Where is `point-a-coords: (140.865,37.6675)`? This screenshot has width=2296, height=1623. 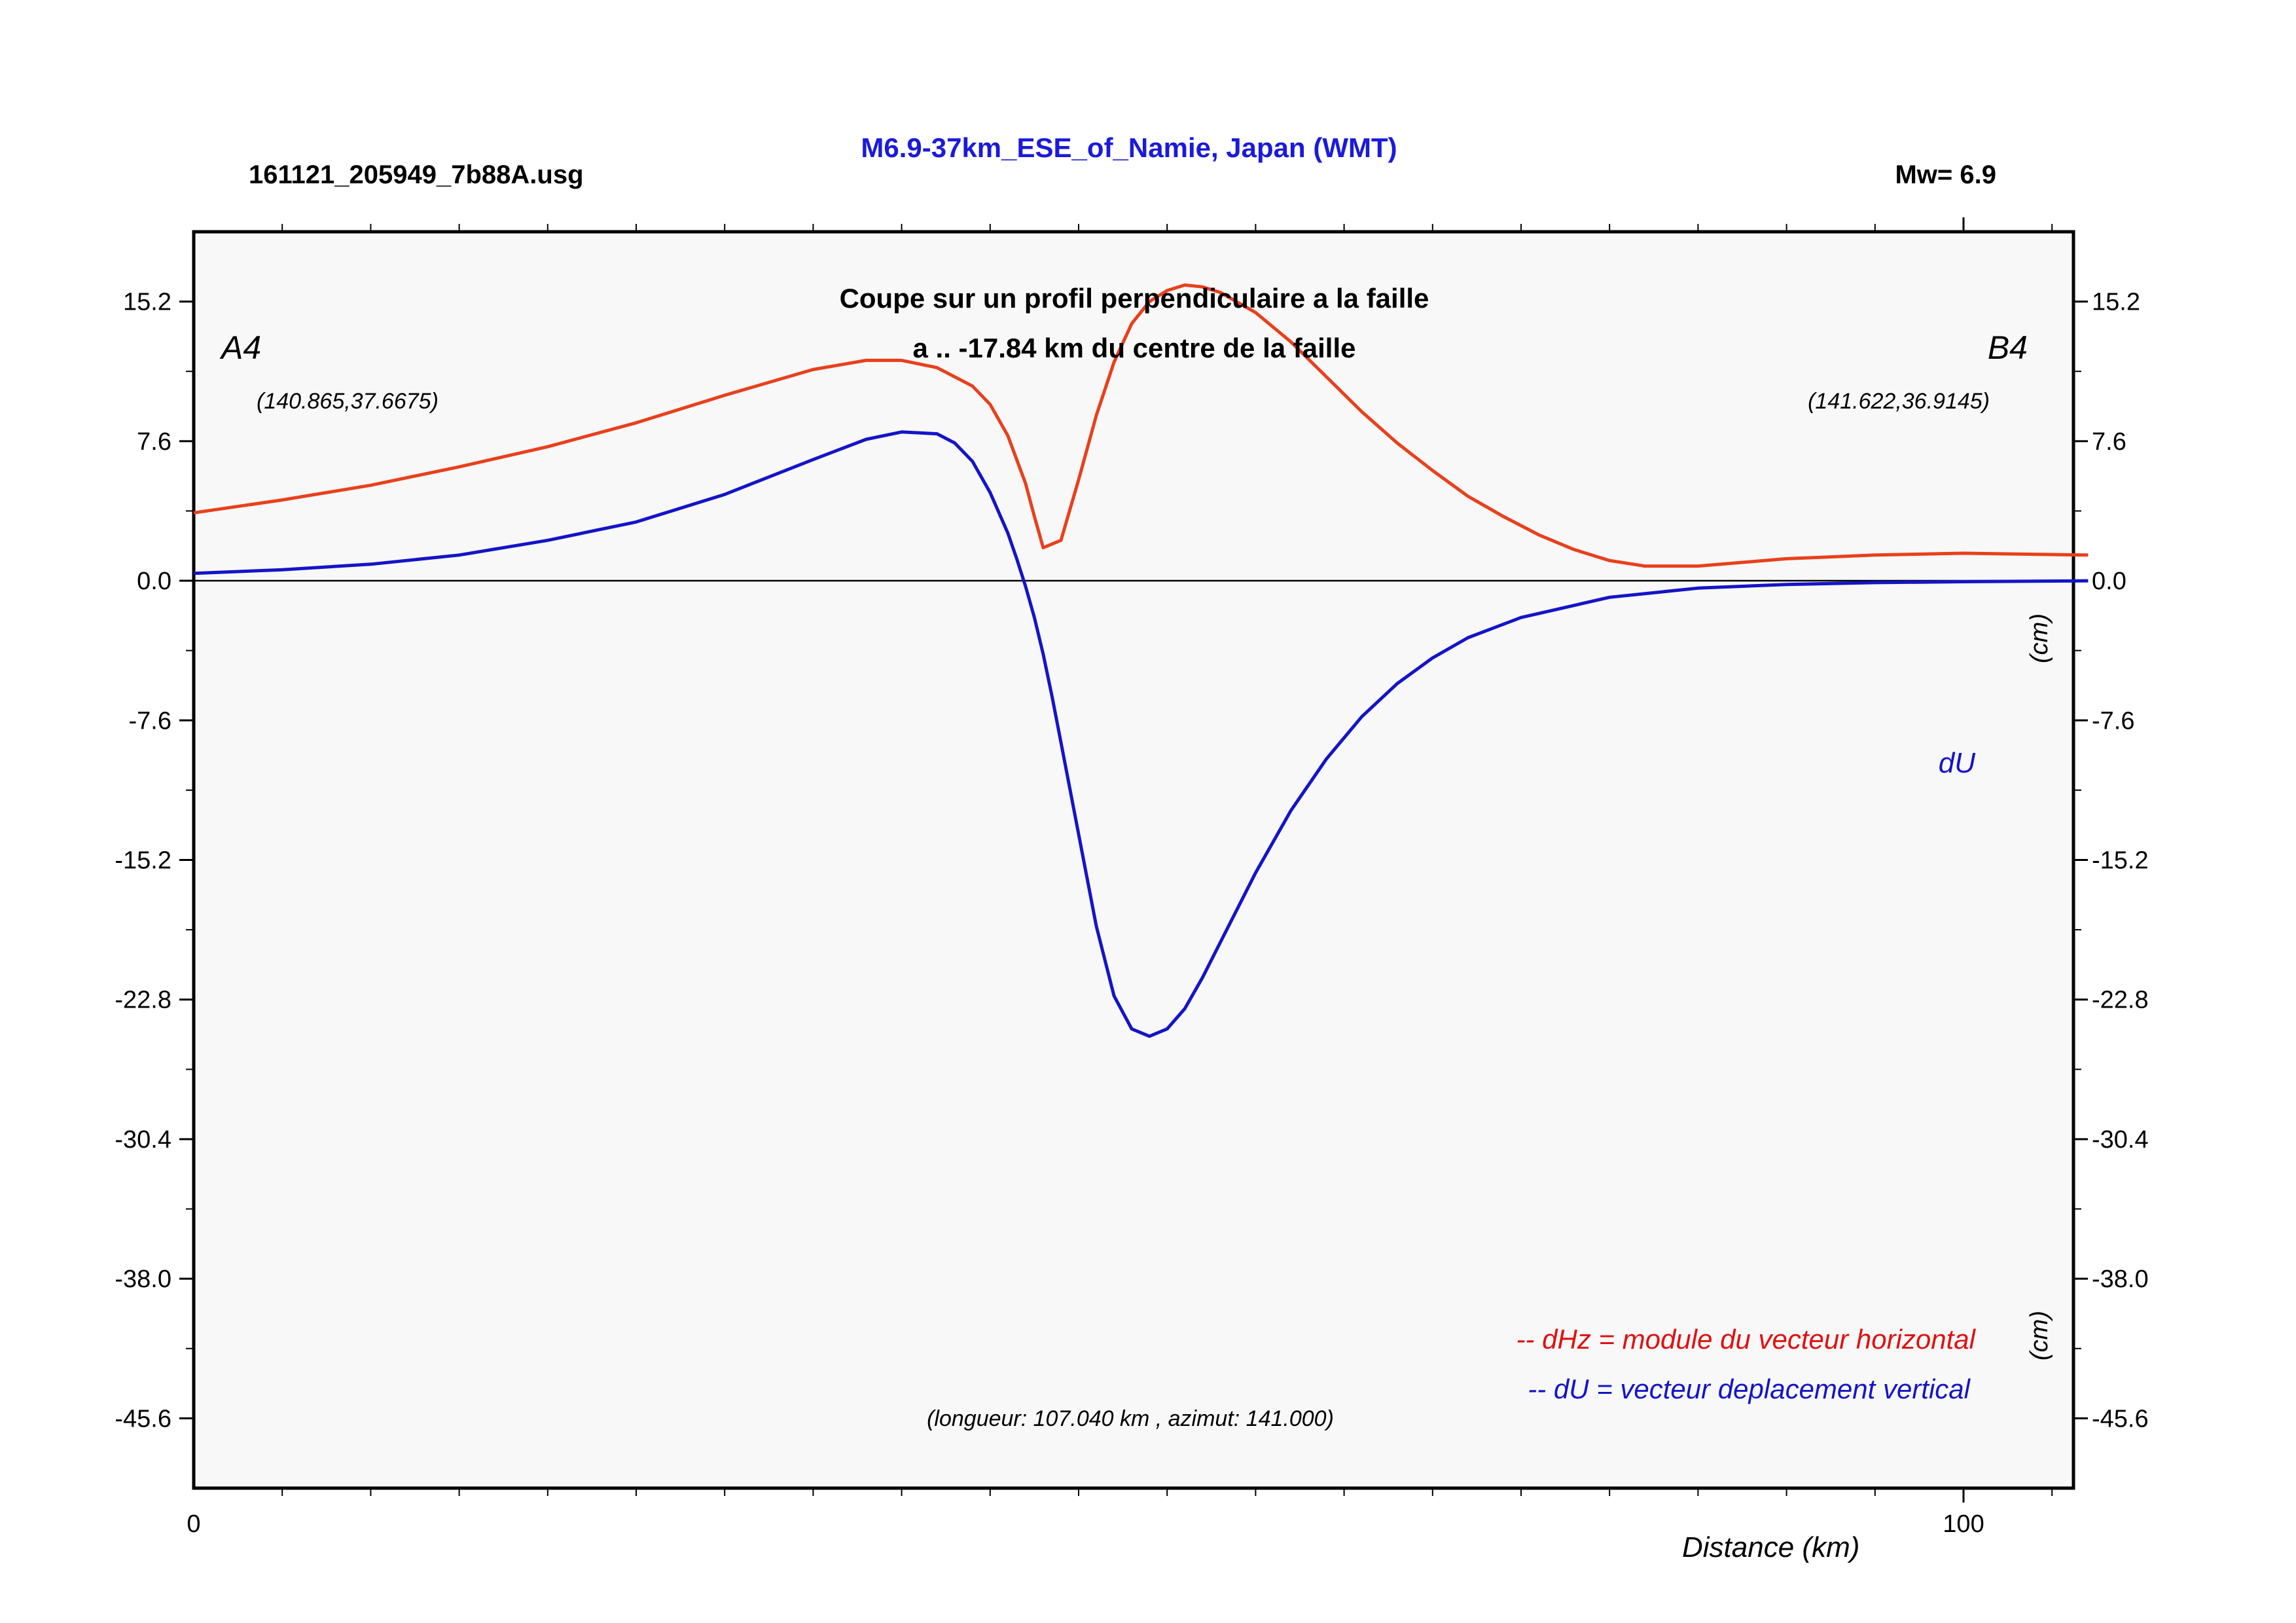 point-a-coords: (140.865,37.6675) is located at coordinates (348, 401).